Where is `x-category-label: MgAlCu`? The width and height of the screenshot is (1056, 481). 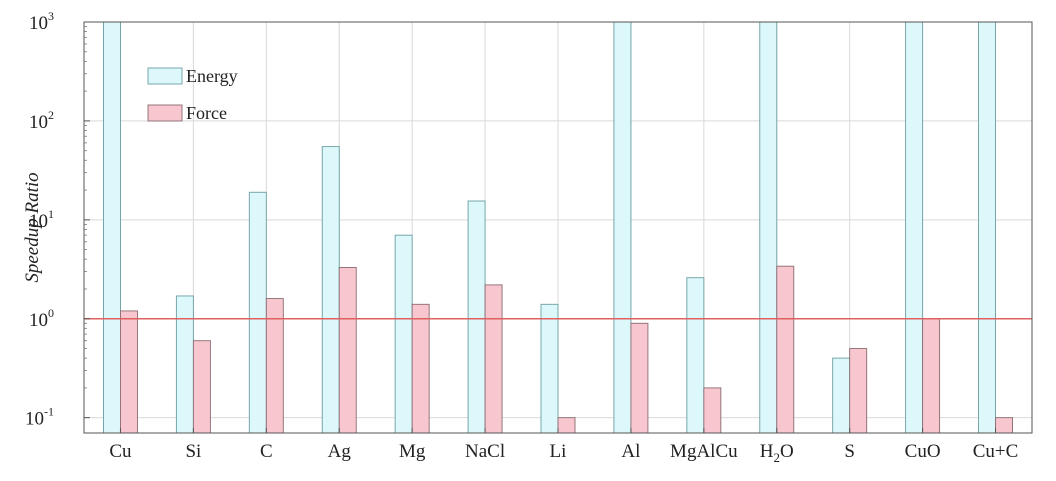 x-category-label: MgAlCu is located at coordinates (704, 451).